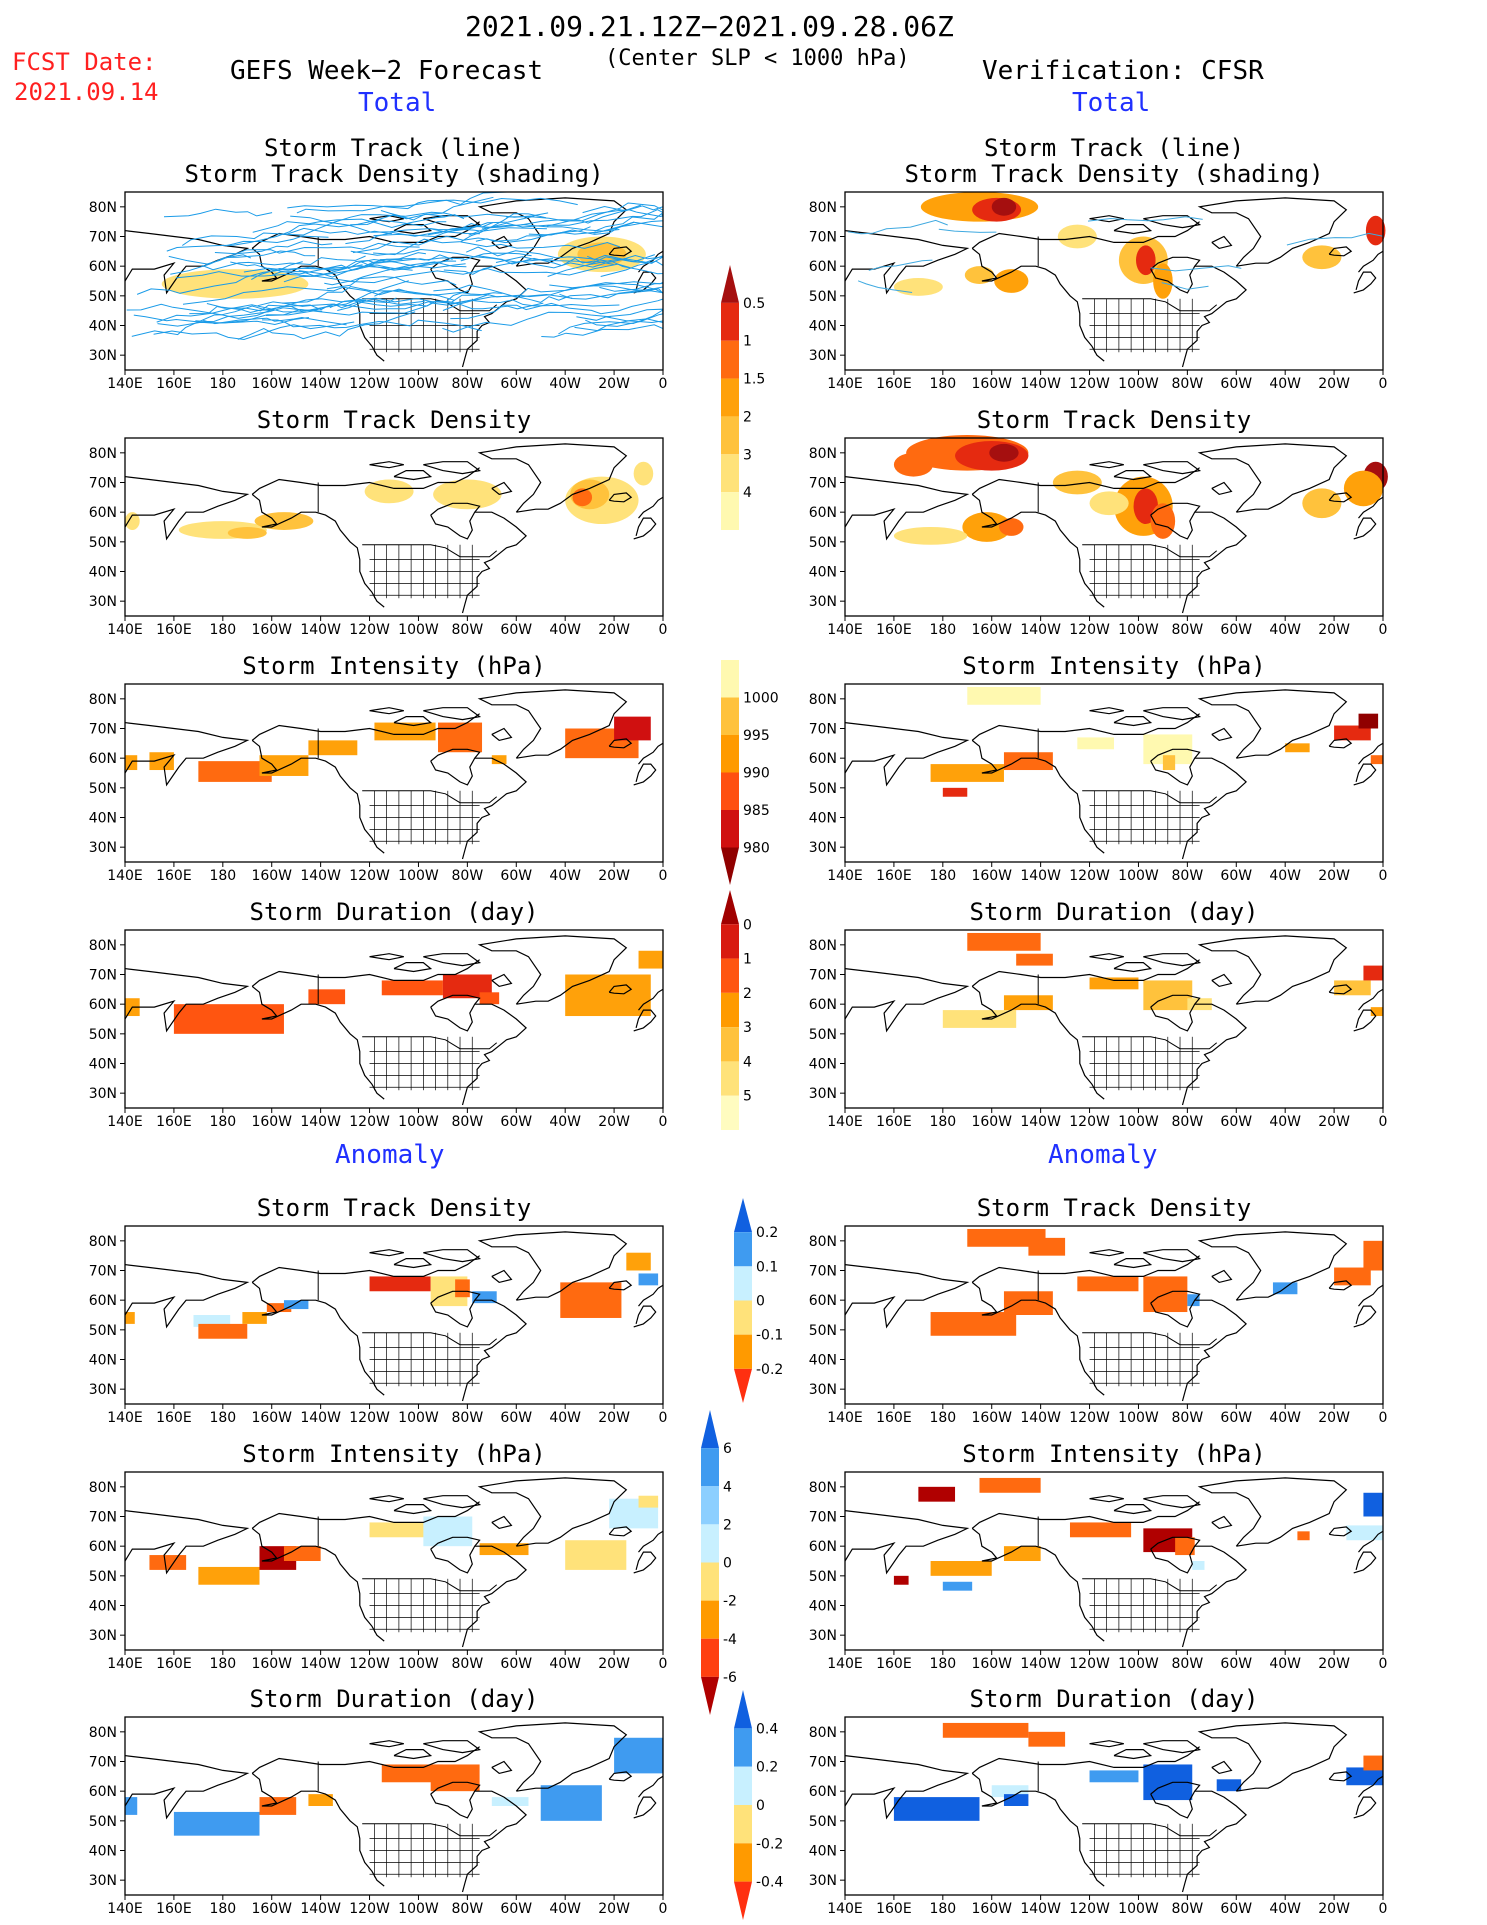 Image resolution: width=1487 pixels, height=1925 pixels. What do you see at coordinates (769, 1336) in the screenshot?
I see `colorbar-label: -0.1` at bounding box center [769, 1336].